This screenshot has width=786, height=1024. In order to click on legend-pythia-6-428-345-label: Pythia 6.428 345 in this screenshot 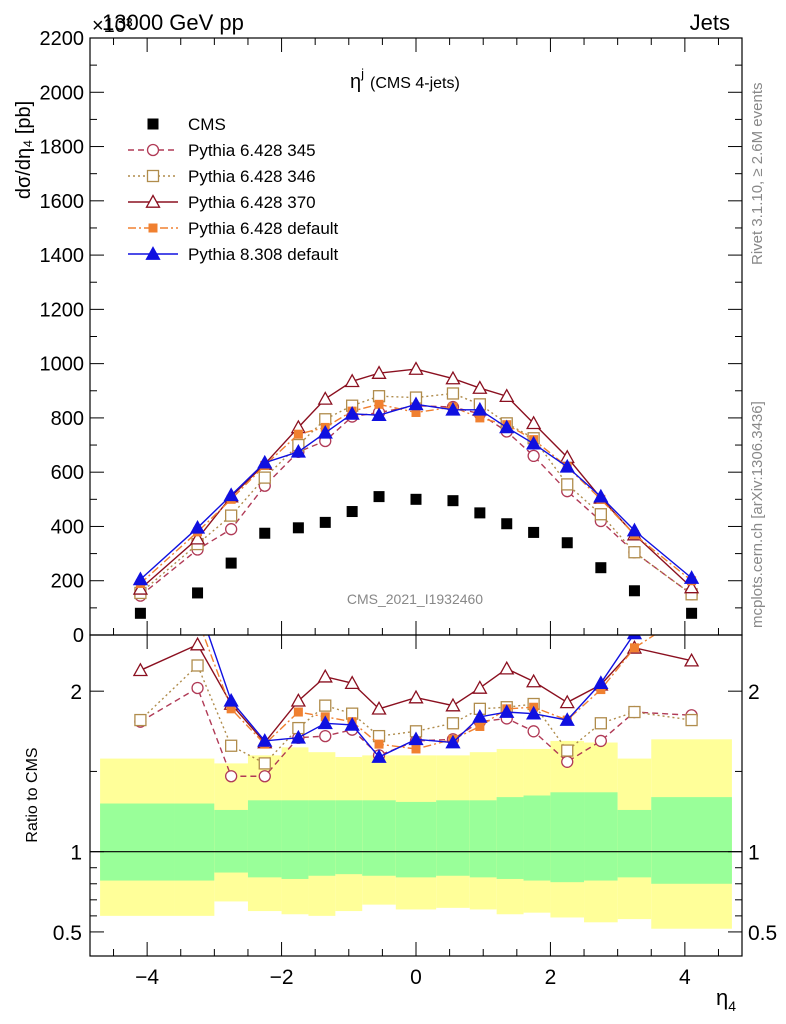, I will do `click(252, 150)`.